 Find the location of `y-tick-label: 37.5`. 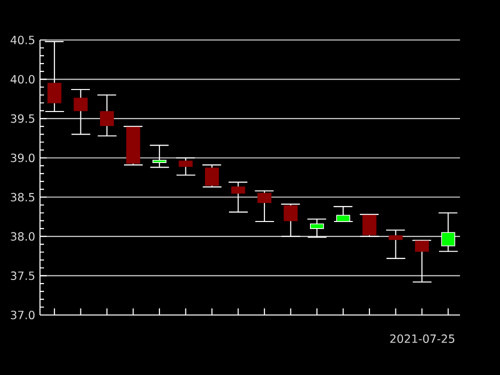

y-tick-label: 37.5 is located at coordinates (22, 275).